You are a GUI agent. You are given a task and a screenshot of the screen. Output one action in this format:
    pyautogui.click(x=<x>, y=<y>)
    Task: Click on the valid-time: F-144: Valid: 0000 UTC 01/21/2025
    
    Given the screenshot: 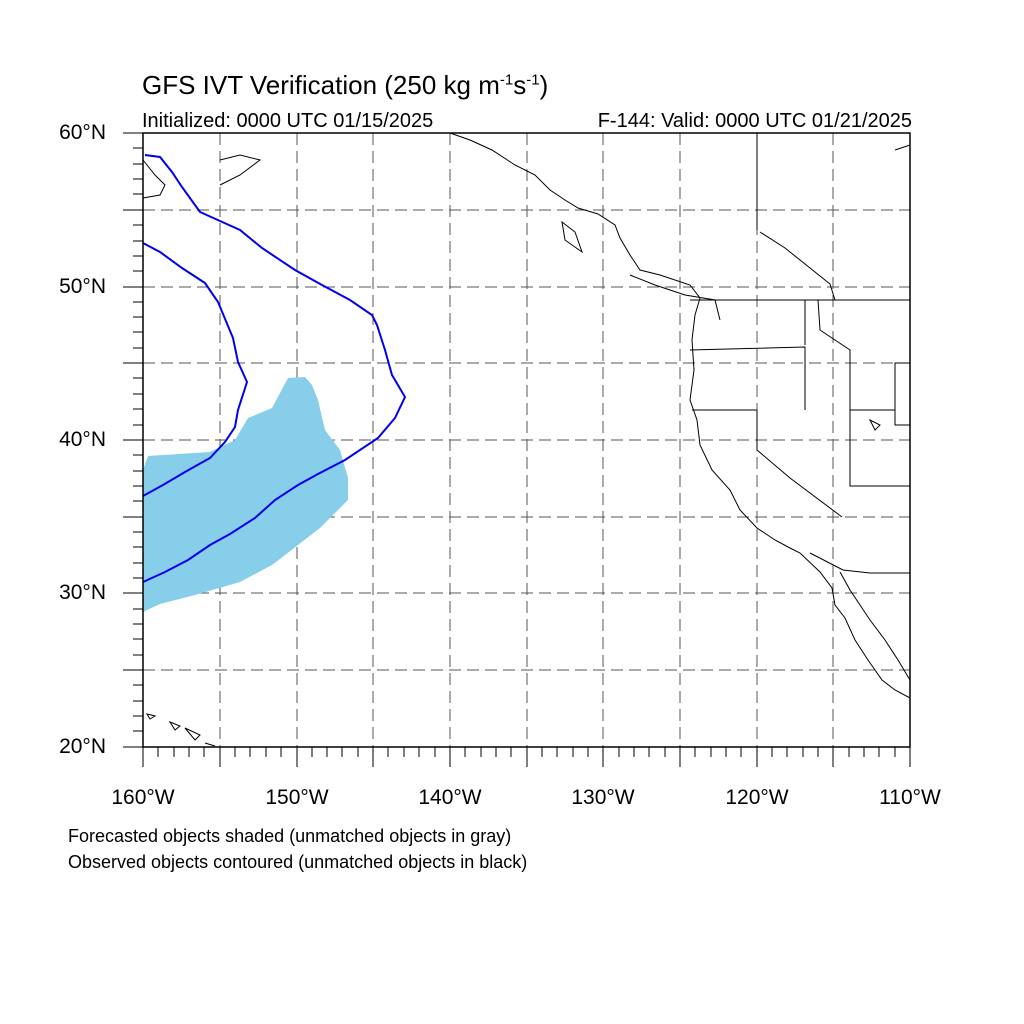 What is the action you would take?
    pyautogui.click(x=754, y=121)
    